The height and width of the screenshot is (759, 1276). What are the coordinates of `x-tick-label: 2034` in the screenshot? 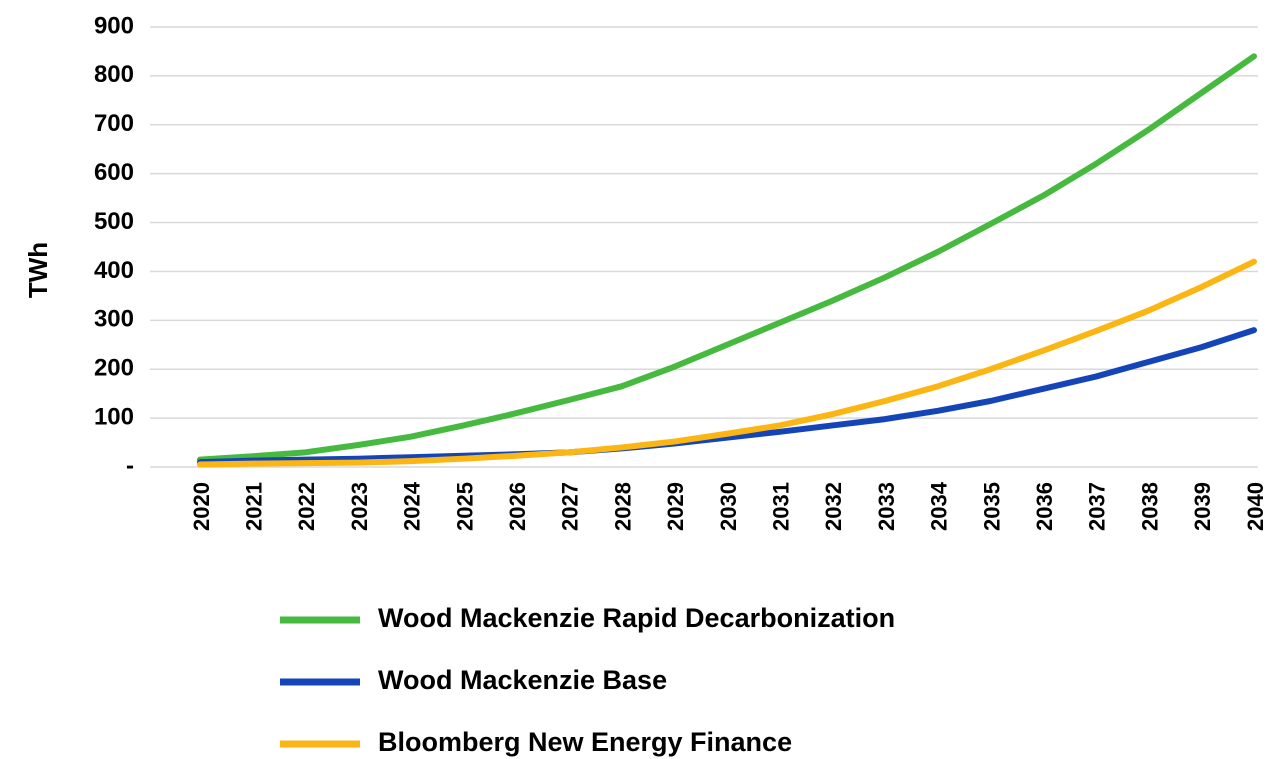 It's located at (939, 506).